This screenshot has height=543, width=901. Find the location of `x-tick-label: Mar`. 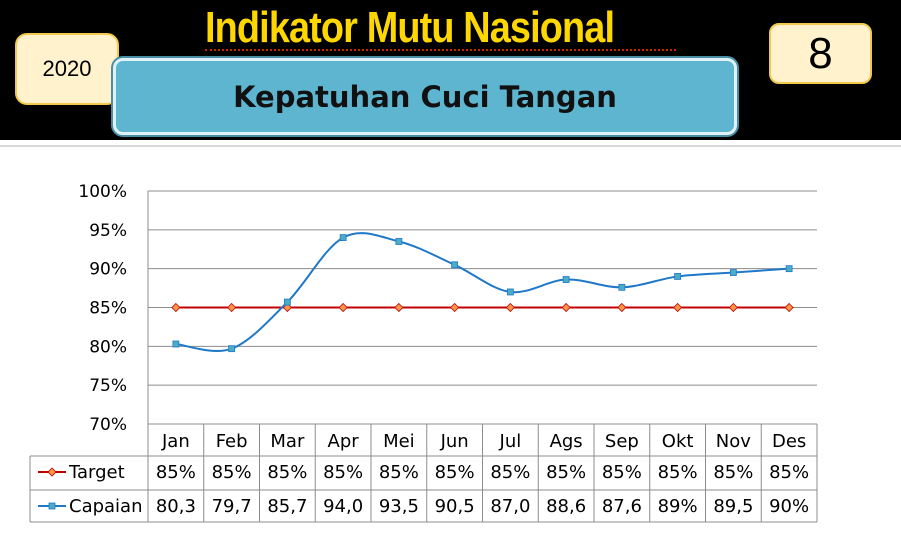

x-tick-label: Mar is located at coordinates (287, 441).